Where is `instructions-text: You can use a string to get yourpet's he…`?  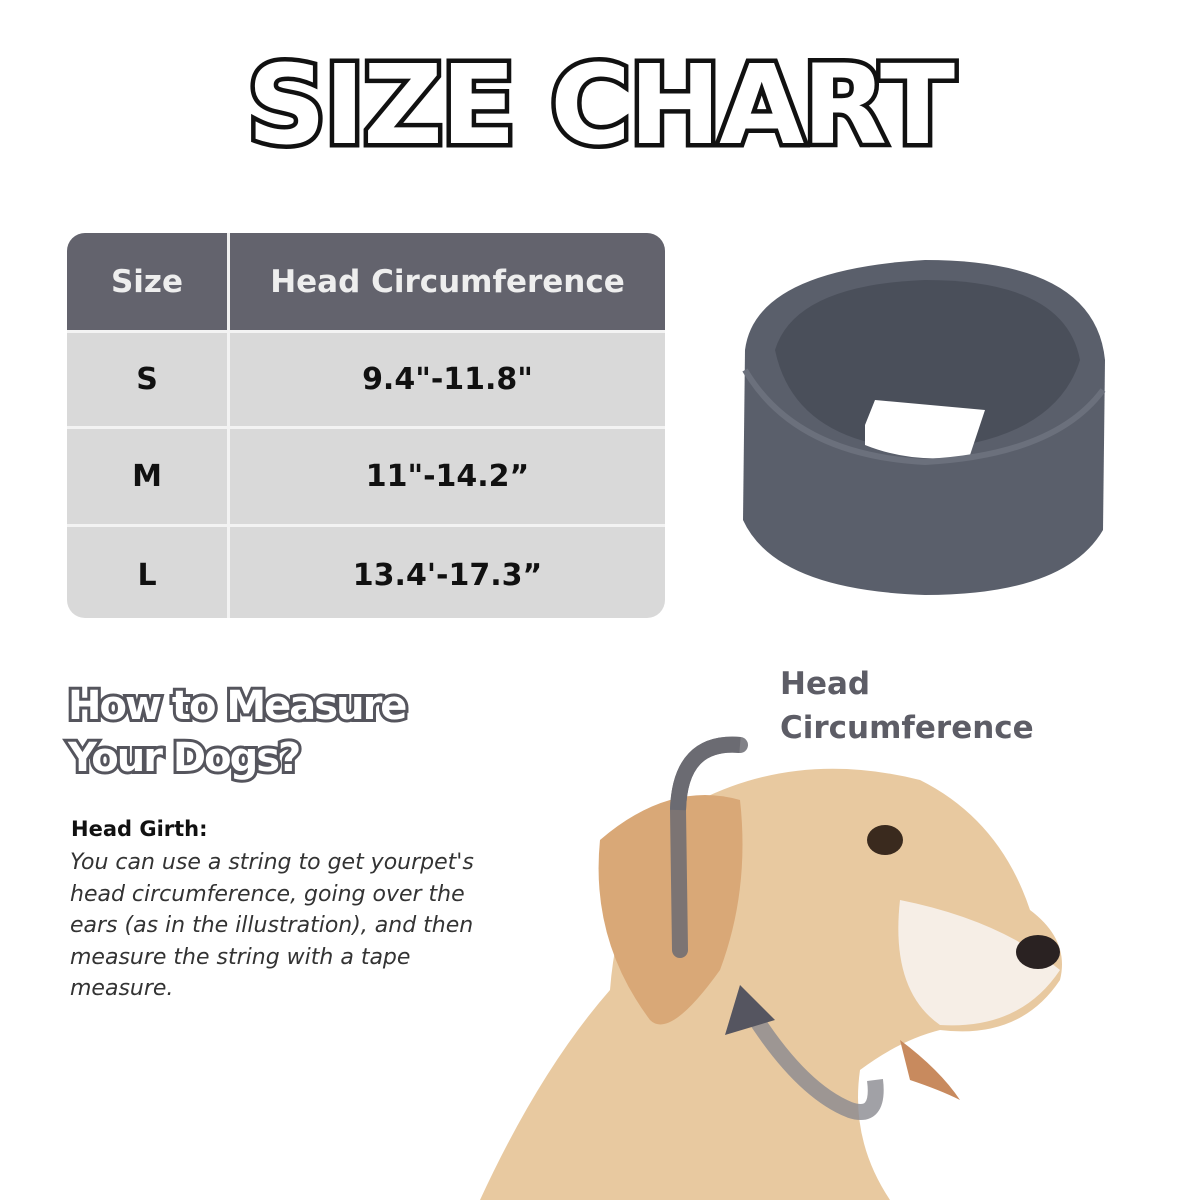 instructions-text: You can use a string to get yourpet's he… is located at coordinates (272, 926).